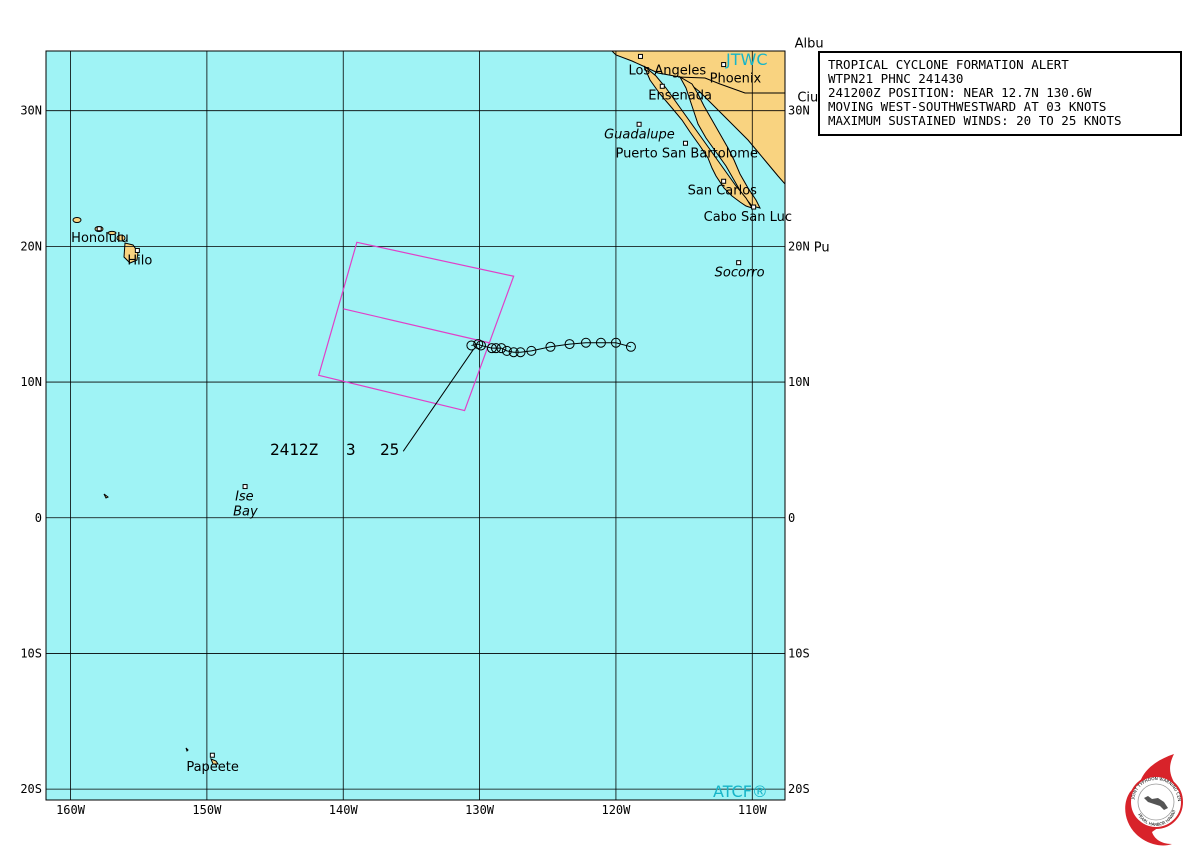 The height and width of the screenshot is (854, 1195). Describe the element at coordinates (38, 518) in the screenshot. I see `lat-tick-left-0: 0` at that location.